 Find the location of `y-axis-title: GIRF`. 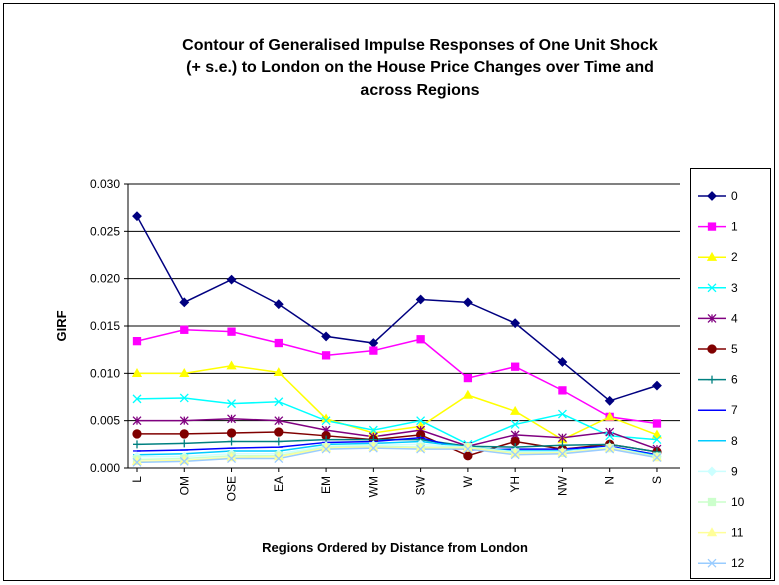

y-axis-title: GIRF is located at coordinates (61, 325).